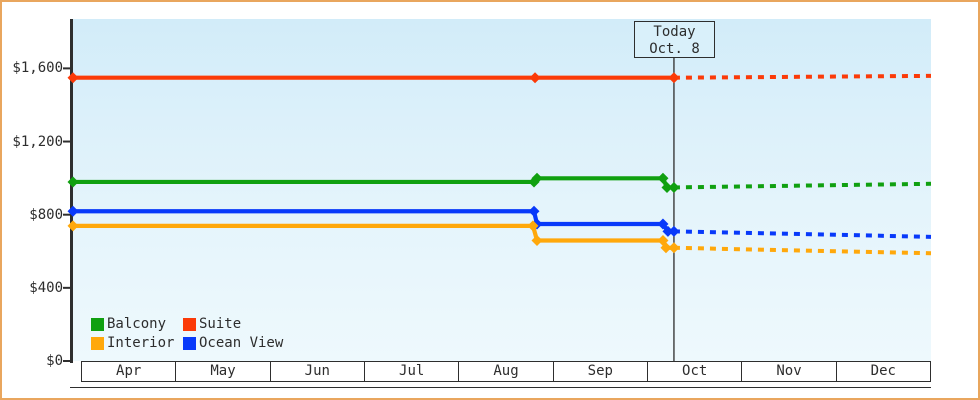 The image size is (980, 400). What do you see at coordinates (883, 371) in the screenshot?
I see `month-label-dec: Dec` at bounding box center [883, 371].